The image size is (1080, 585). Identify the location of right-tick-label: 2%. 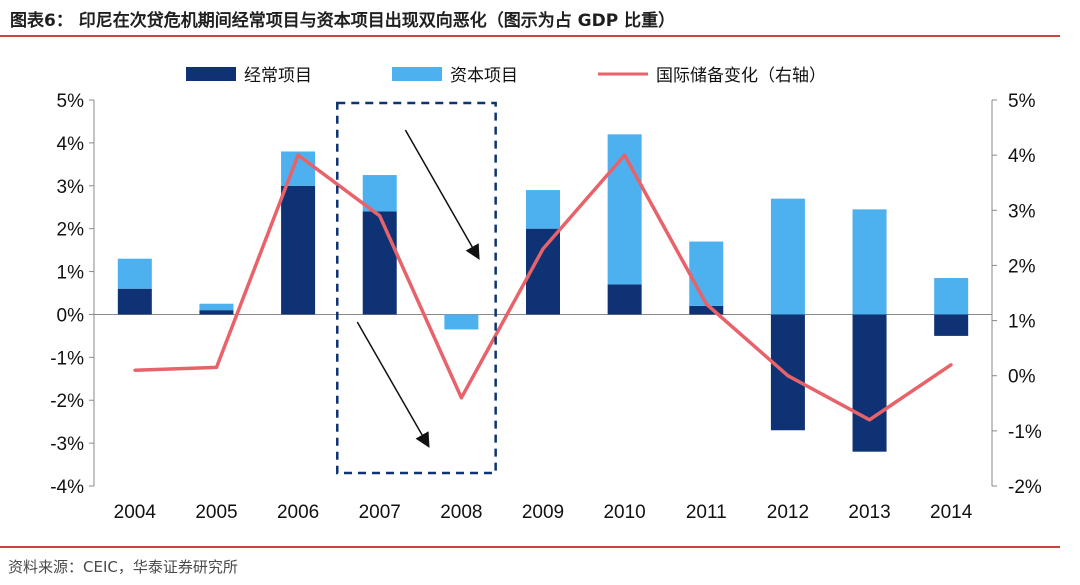
(1022, 266).